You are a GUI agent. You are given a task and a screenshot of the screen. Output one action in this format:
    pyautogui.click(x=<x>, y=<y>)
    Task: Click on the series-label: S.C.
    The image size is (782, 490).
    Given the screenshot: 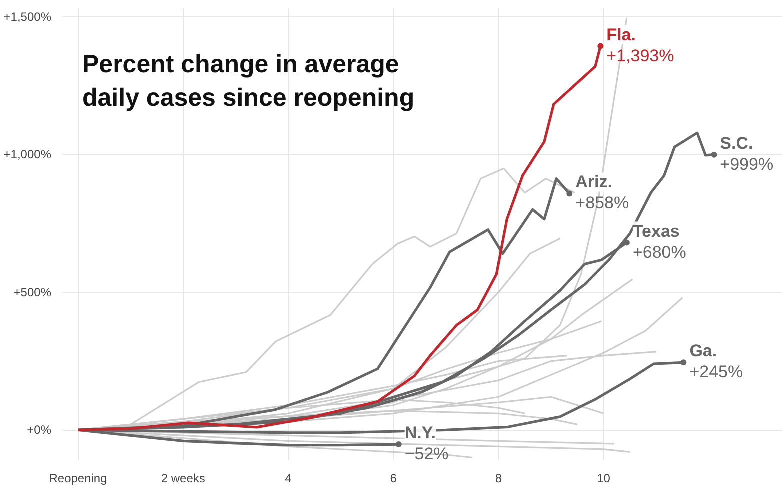 What is the action you would take?
    pyautogui.click(x=737, y=143)
    